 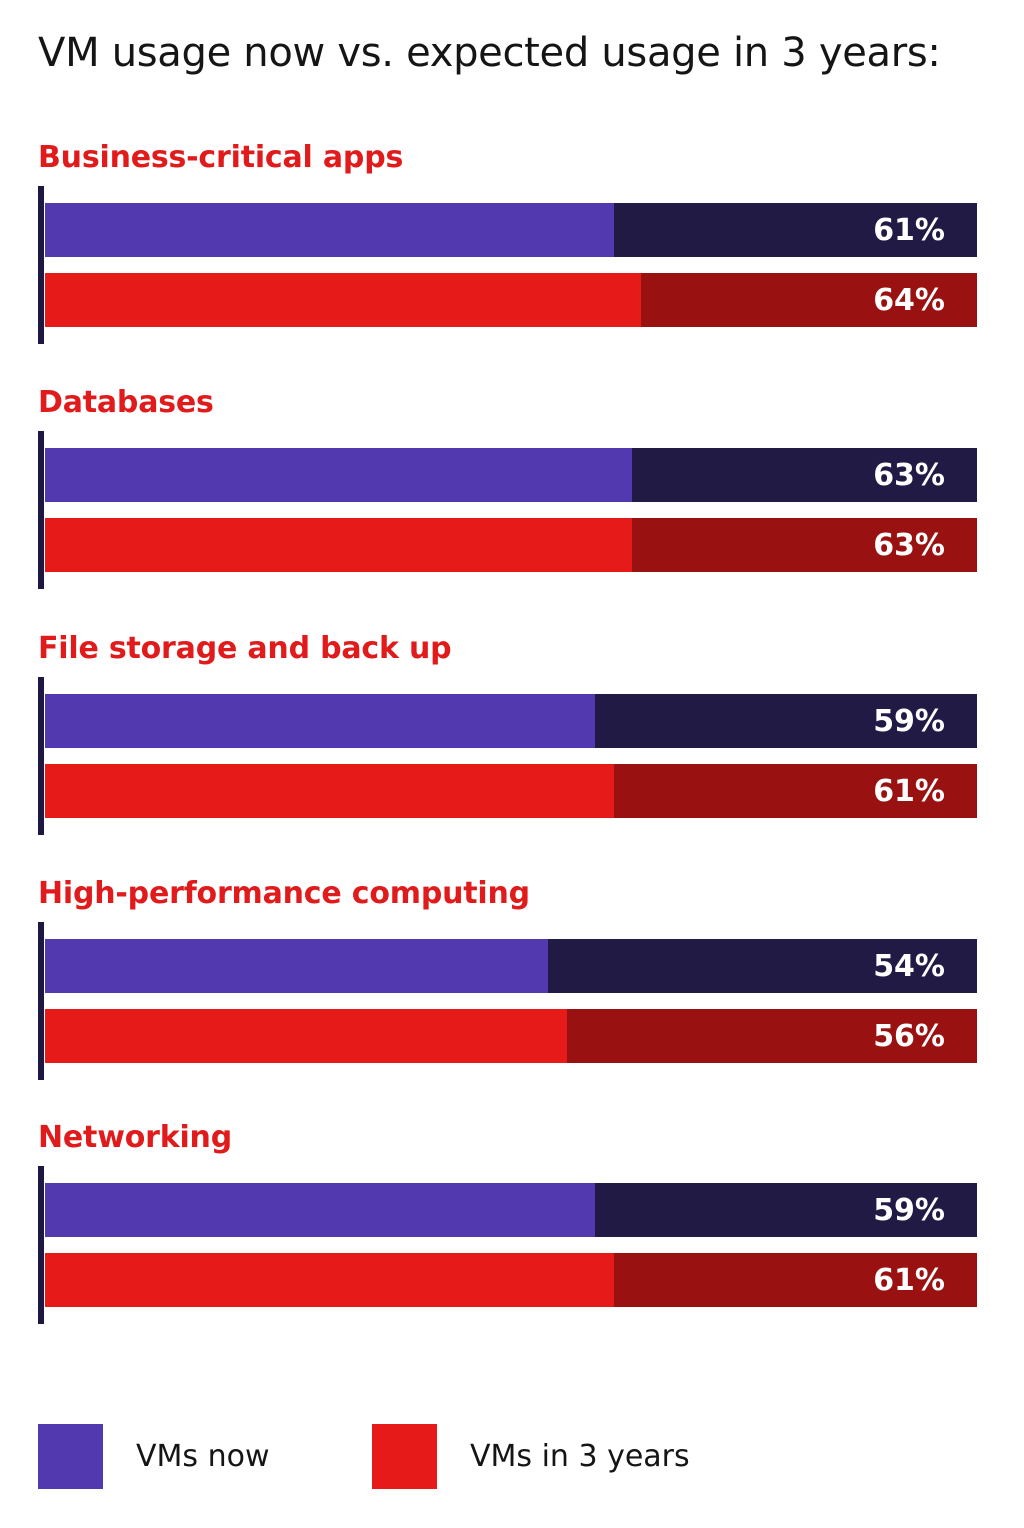 I want to click on bar-value-label: 64%, so click(x=909, y=300).